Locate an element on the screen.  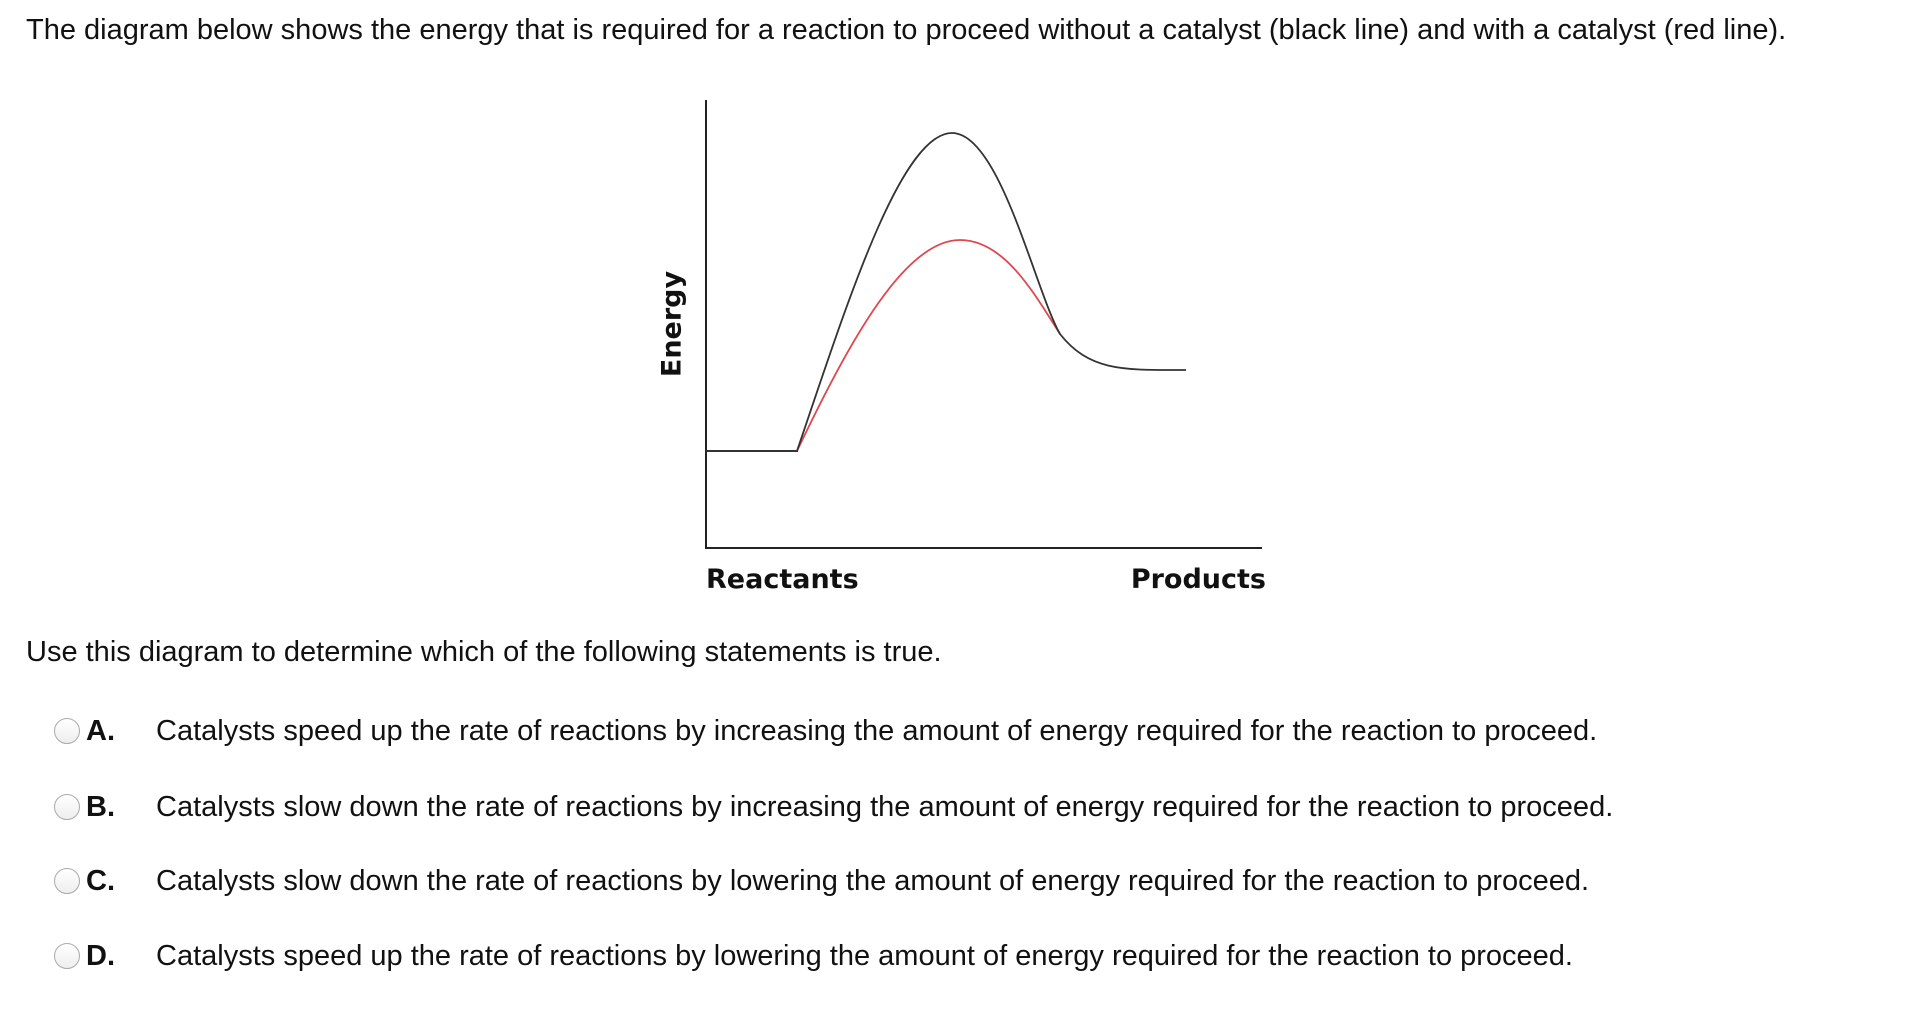
option-letter: B. is located at coordinates (100, 806).